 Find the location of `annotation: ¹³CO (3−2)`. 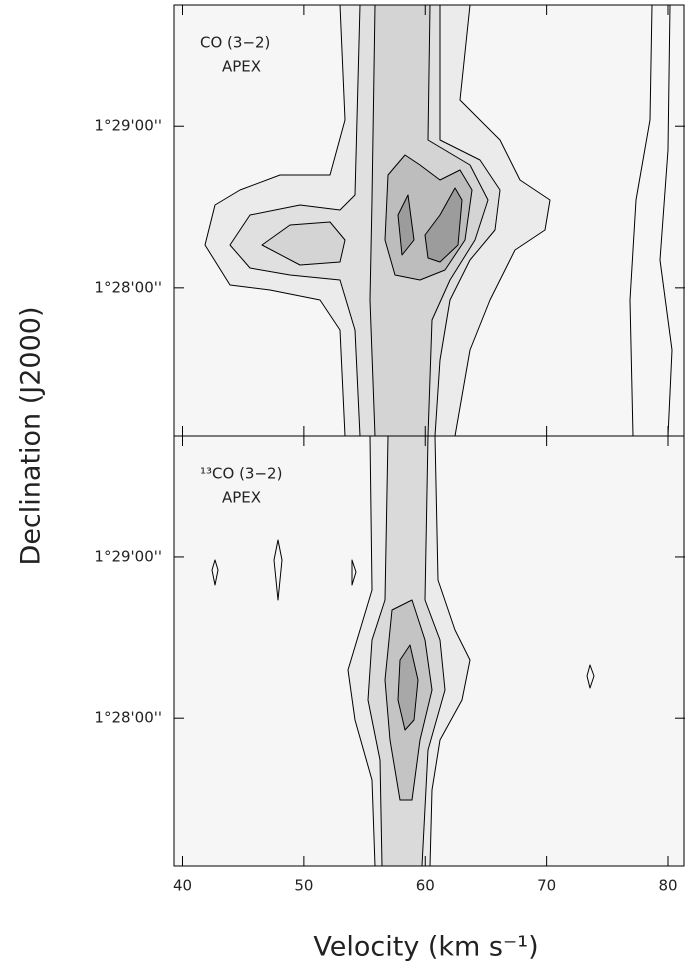

annotation: ¹³CO (3−2) is located at coordinates (241, 474).